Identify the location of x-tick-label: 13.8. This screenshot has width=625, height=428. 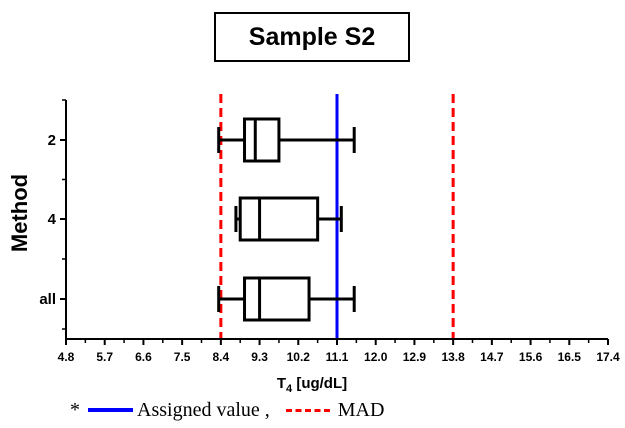
(453, 357).